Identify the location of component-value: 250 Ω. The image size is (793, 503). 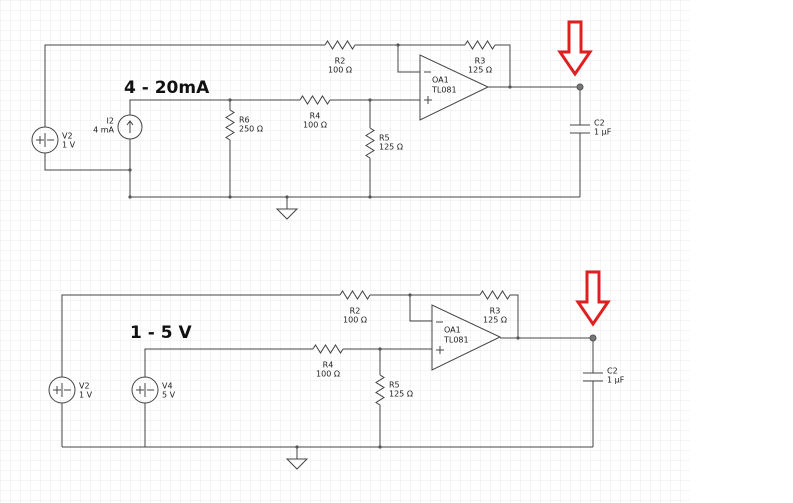
(251, 129).